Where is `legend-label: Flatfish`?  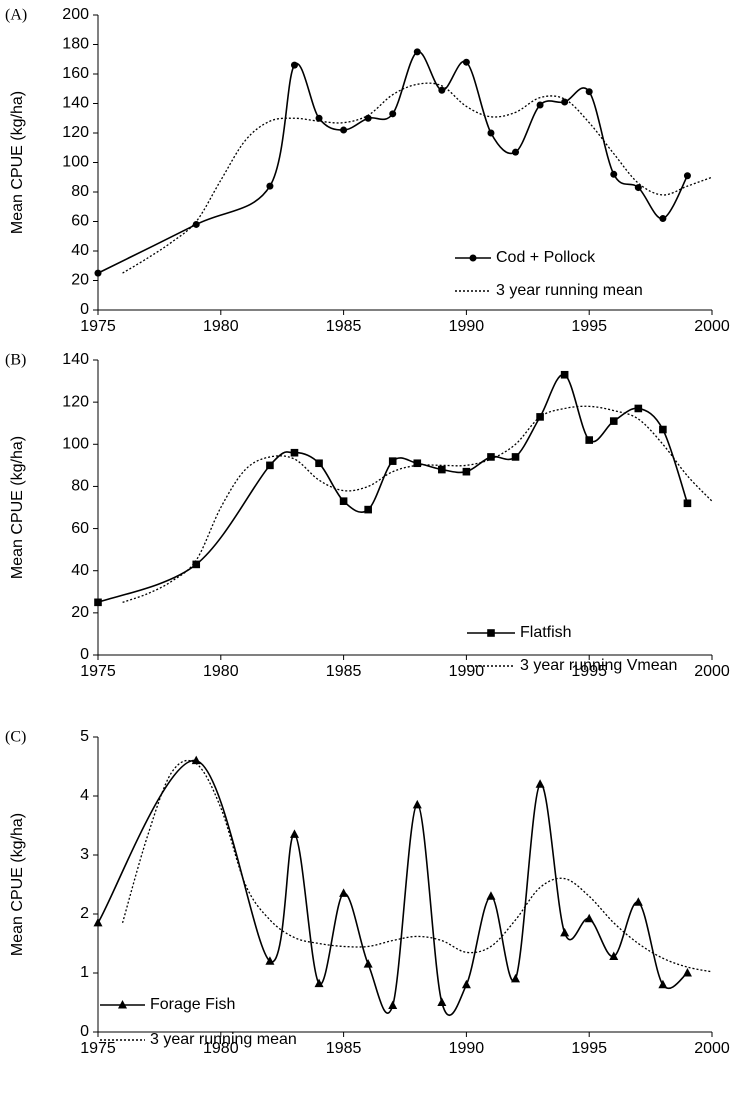 legend-label: Flatfish is located at coordinates (546, 632).